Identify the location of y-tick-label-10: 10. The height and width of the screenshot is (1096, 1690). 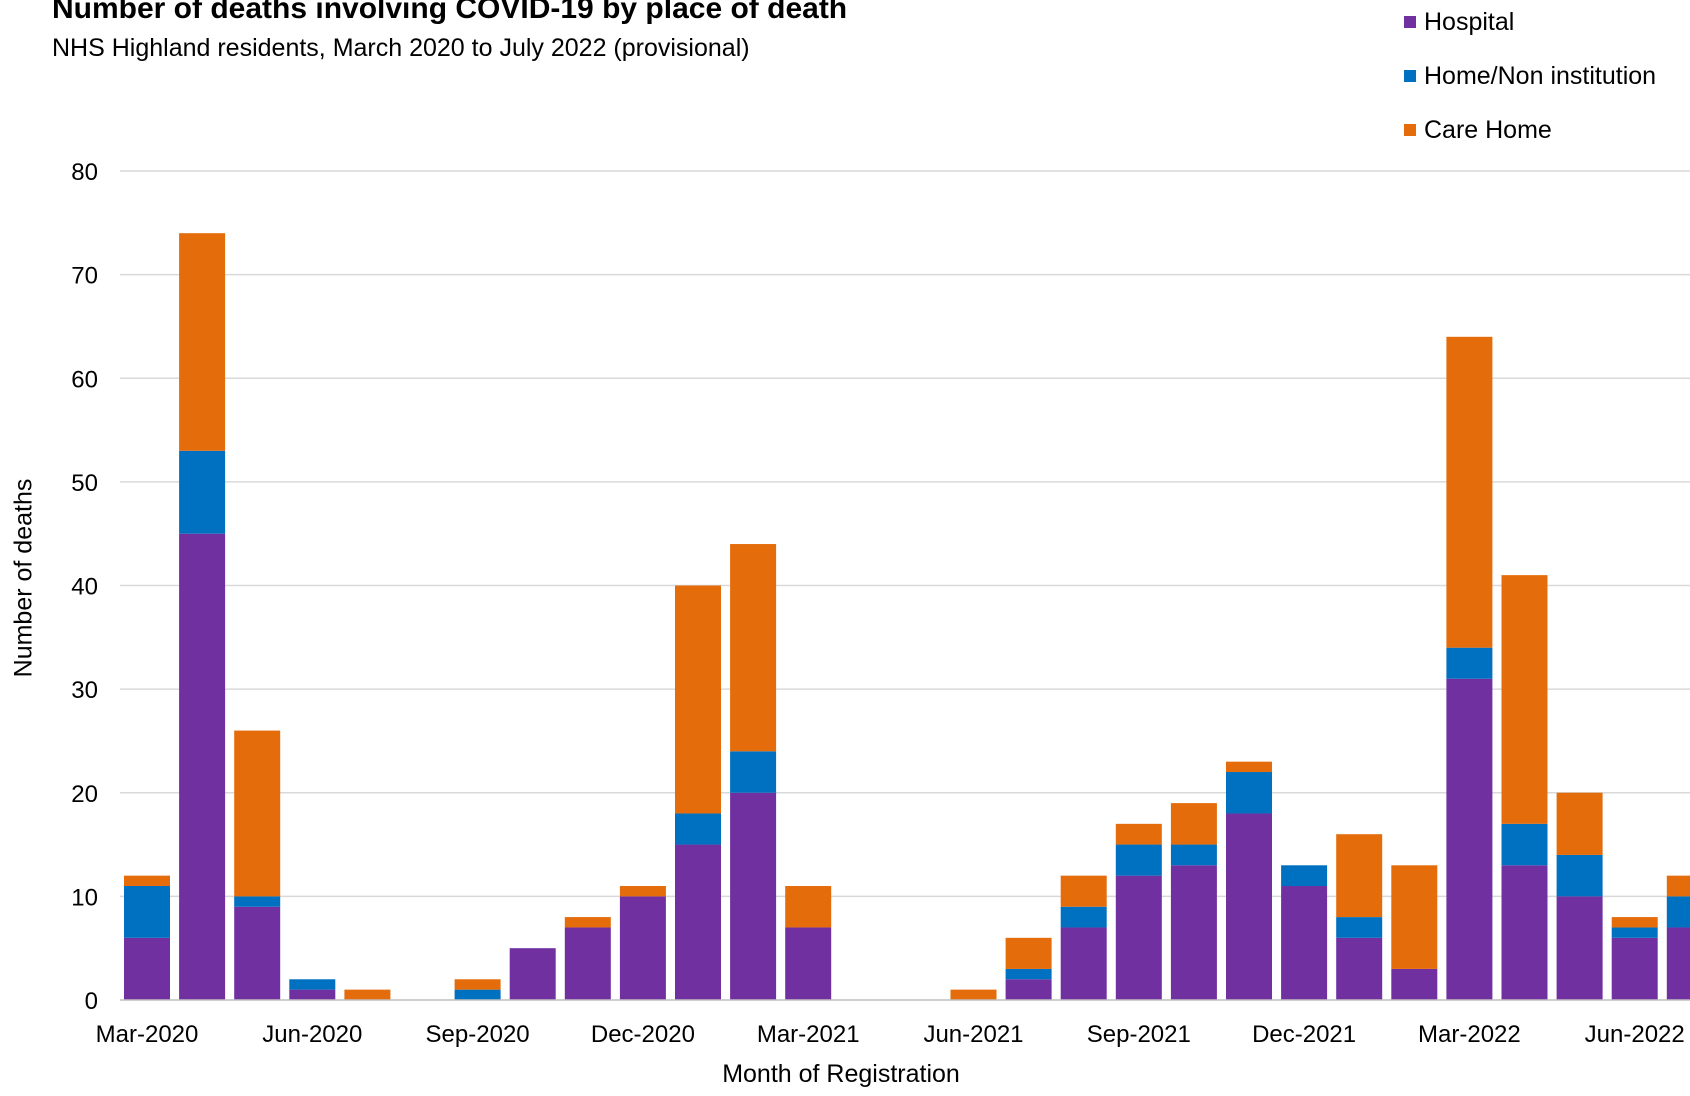
(84, 897).